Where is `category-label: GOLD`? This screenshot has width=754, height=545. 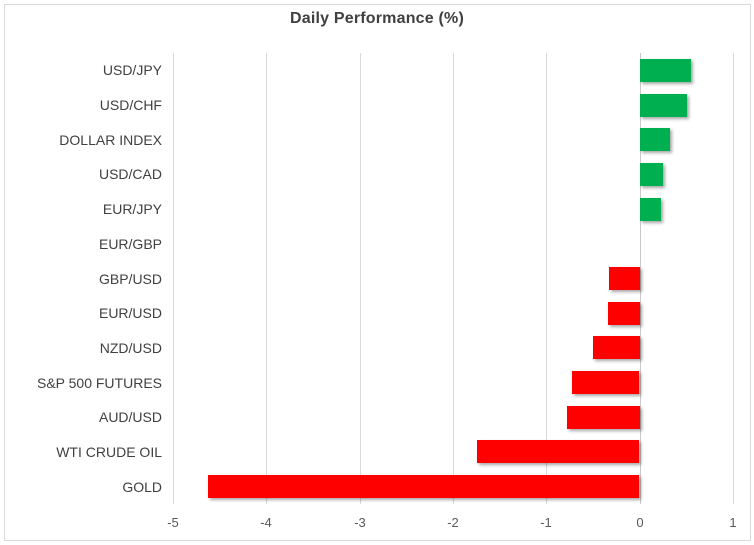
category-label: GOLD is located at coordinates (142, 487).